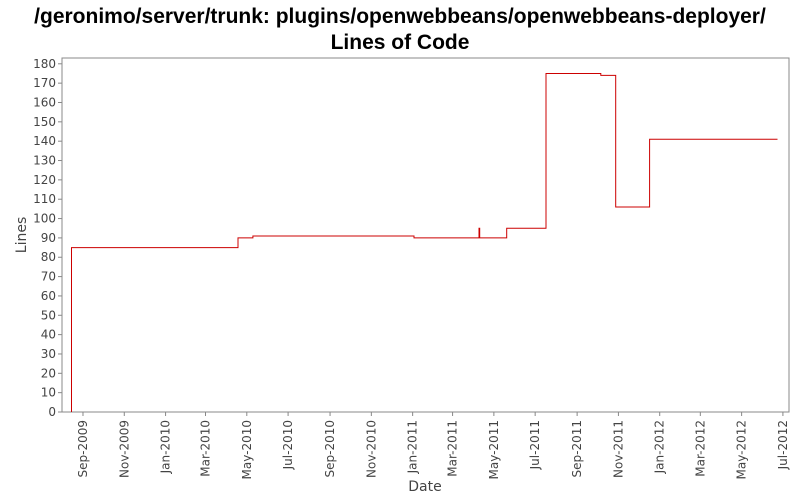 The height and width of the screenshot is (500, 800). What do you see at coordinates (48, 296) in the screenshot?
I see `y-tick-label: 60` at bounding box center [48, 296].